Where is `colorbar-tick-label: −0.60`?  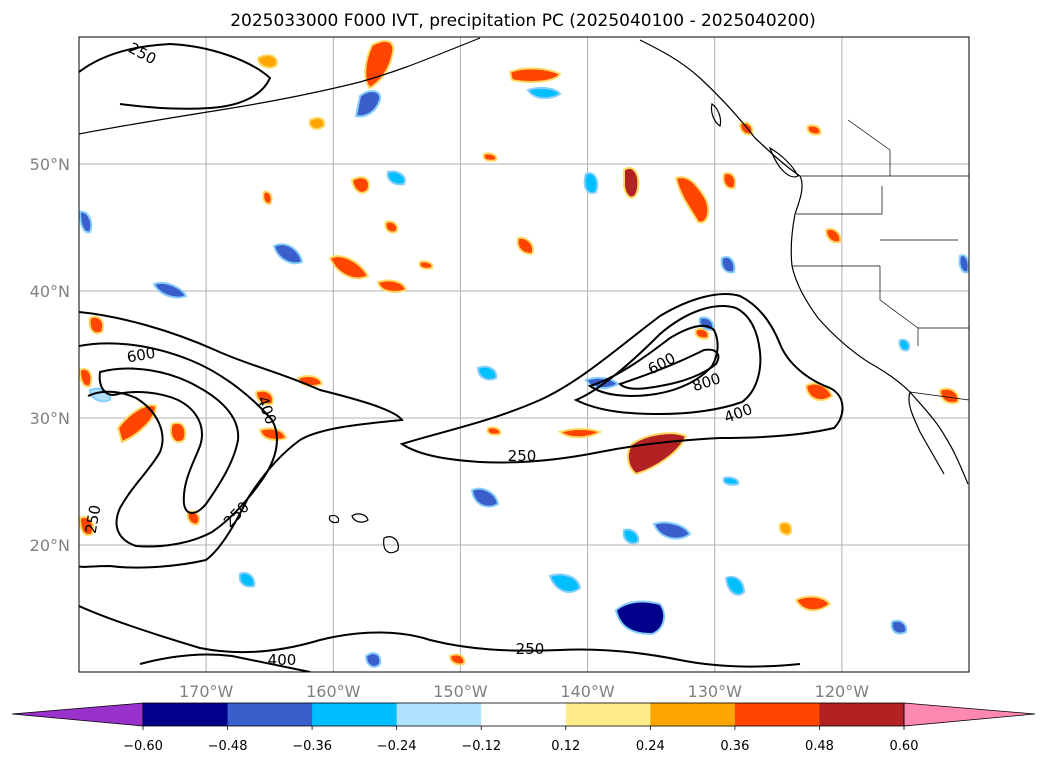
colorbar-tick-label: −0.60 is located at coordinates (143, 746).